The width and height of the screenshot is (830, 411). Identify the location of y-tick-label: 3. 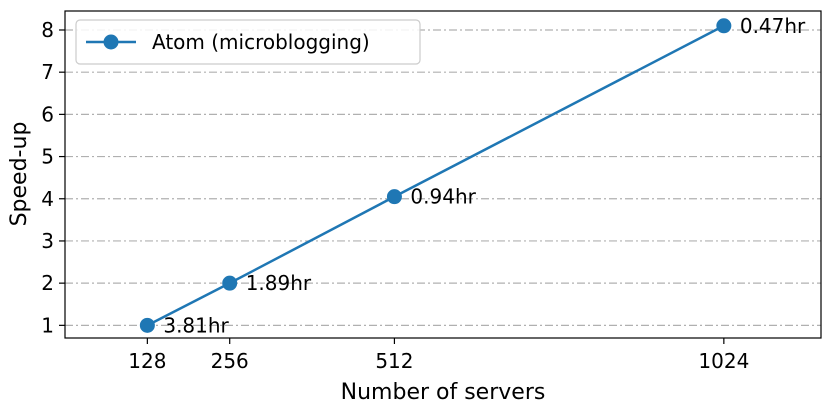
(47, 241).